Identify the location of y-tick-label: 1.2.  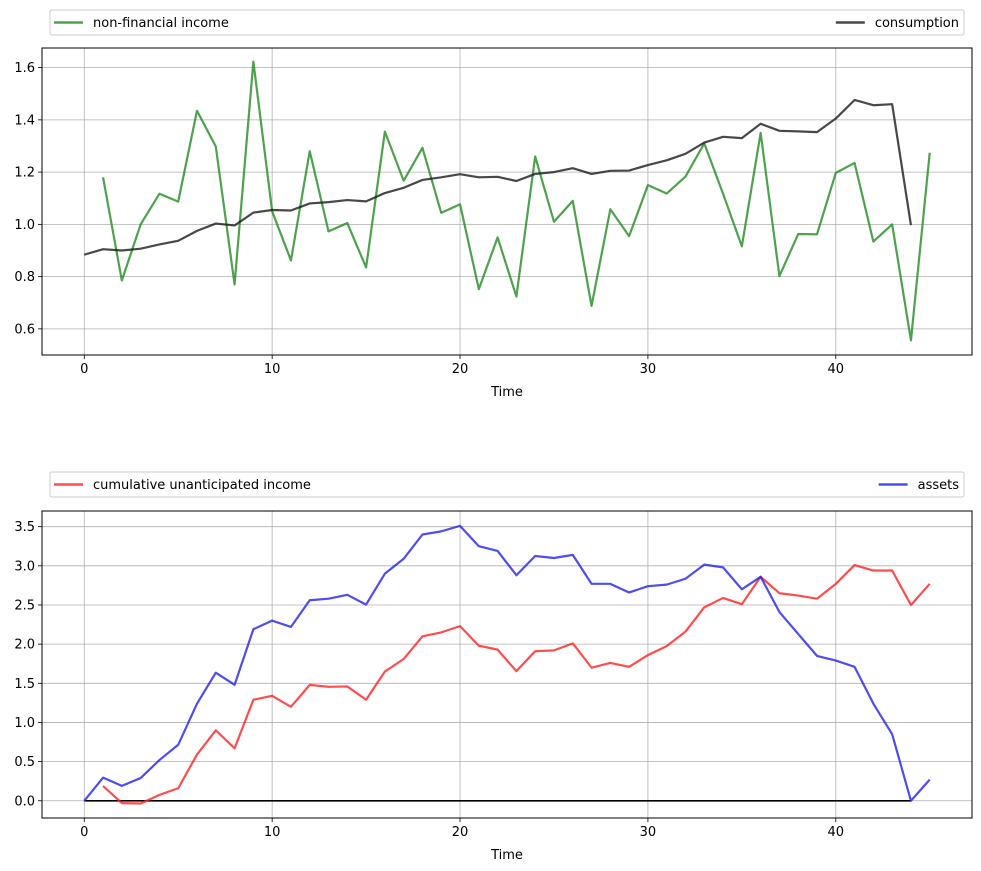
(24, 173).